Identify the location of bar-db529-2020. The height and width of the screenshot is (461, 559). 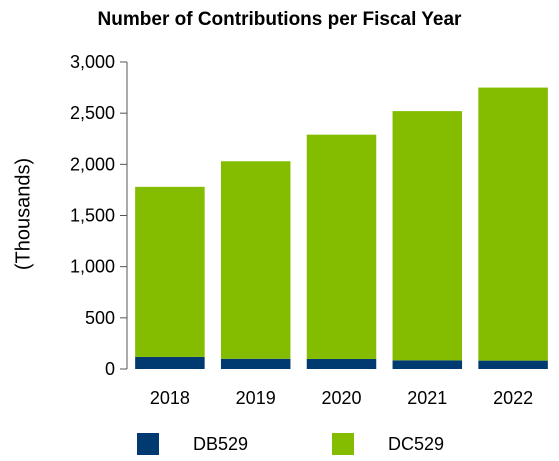
(341, 363).